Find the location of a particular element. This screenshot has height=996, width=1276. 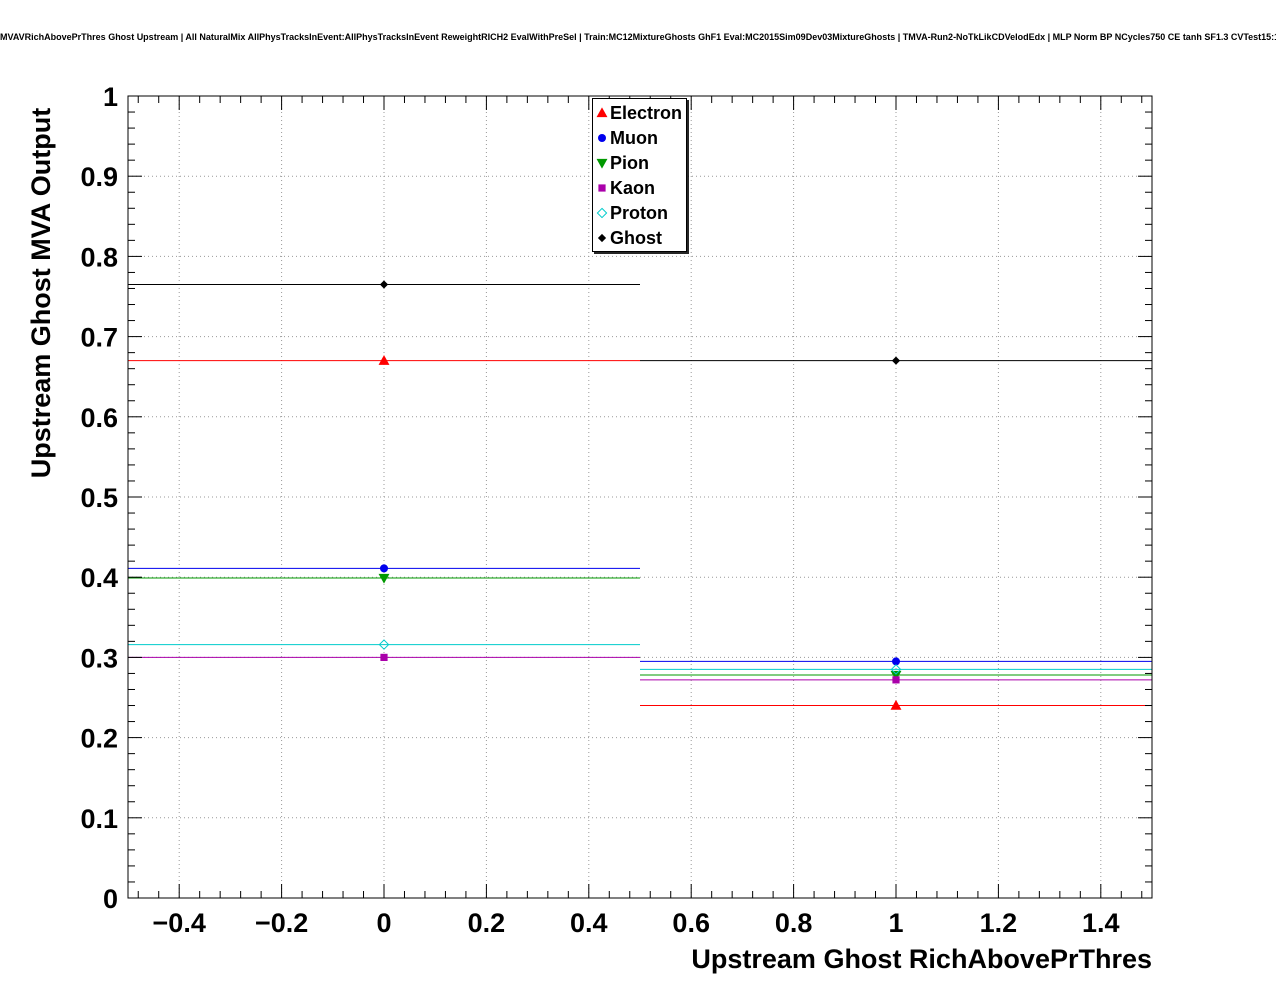

electron-marker-icon is located at coordinates (602, 113).